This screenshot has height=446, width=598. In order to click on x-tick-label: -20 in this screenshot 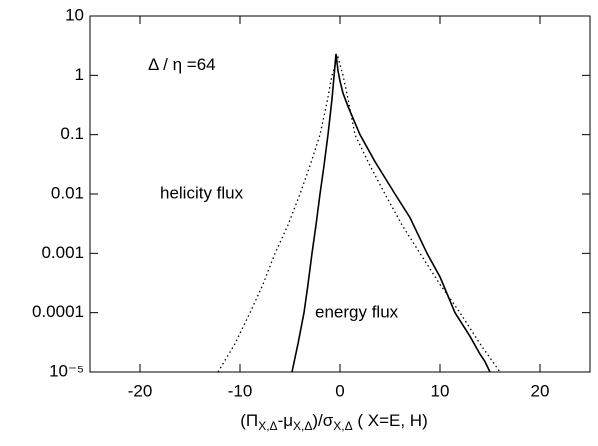, I will do `click(140, 390)`.